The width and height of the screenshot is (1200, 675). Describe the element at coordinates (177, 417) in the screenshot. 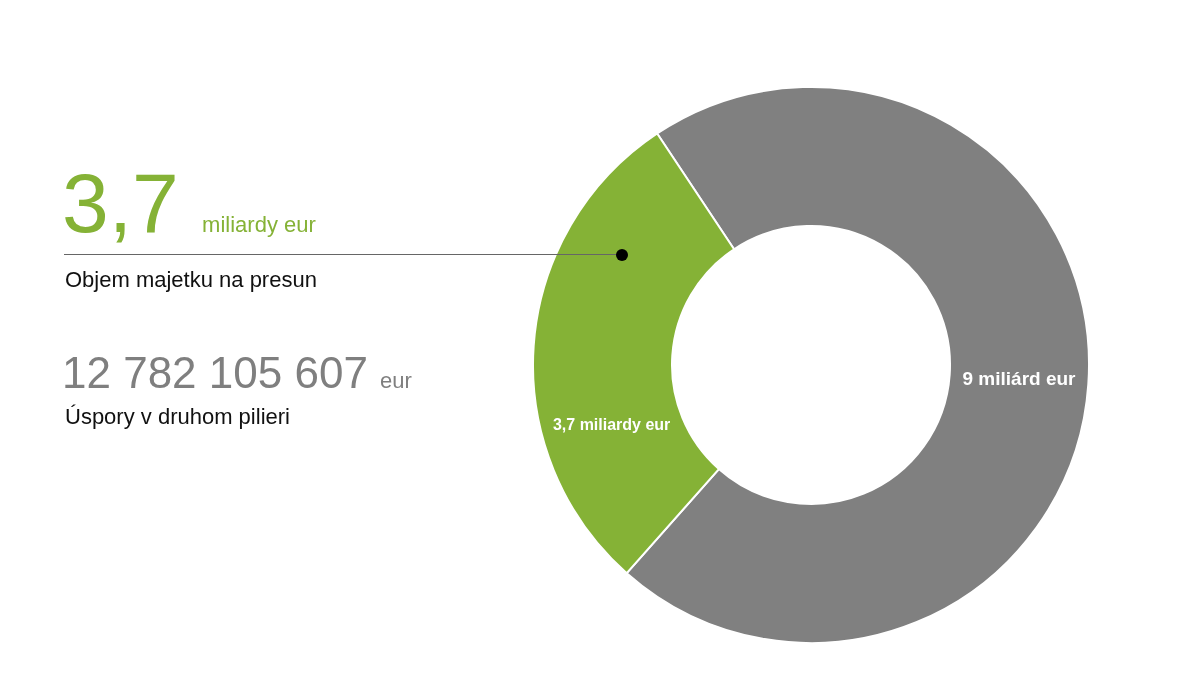

I see `text: Úspory v druhom pilieri` at that location.